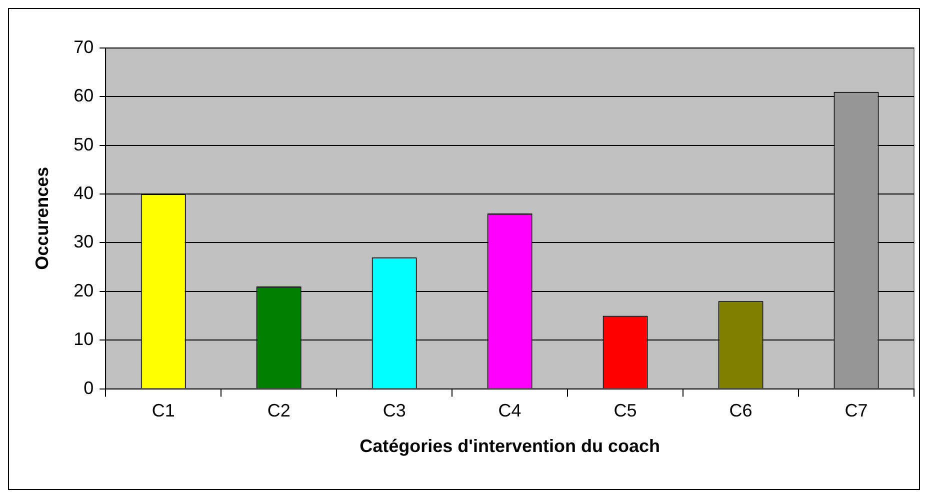  I want to click on x-tick-label: C1, so click(163, 410).